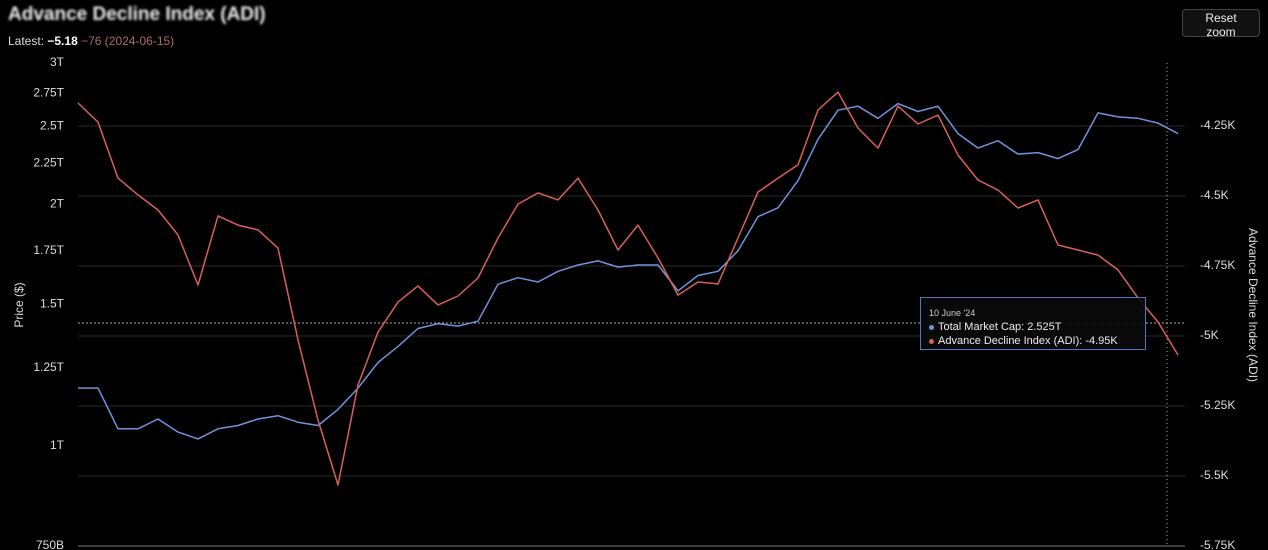 The height and width of the screenshot is (550, 1268). What do you see at coordinates (48, 162) in the screenshot?
I see `y-tick-label: 2.25T` at bounding box center [48, 162].